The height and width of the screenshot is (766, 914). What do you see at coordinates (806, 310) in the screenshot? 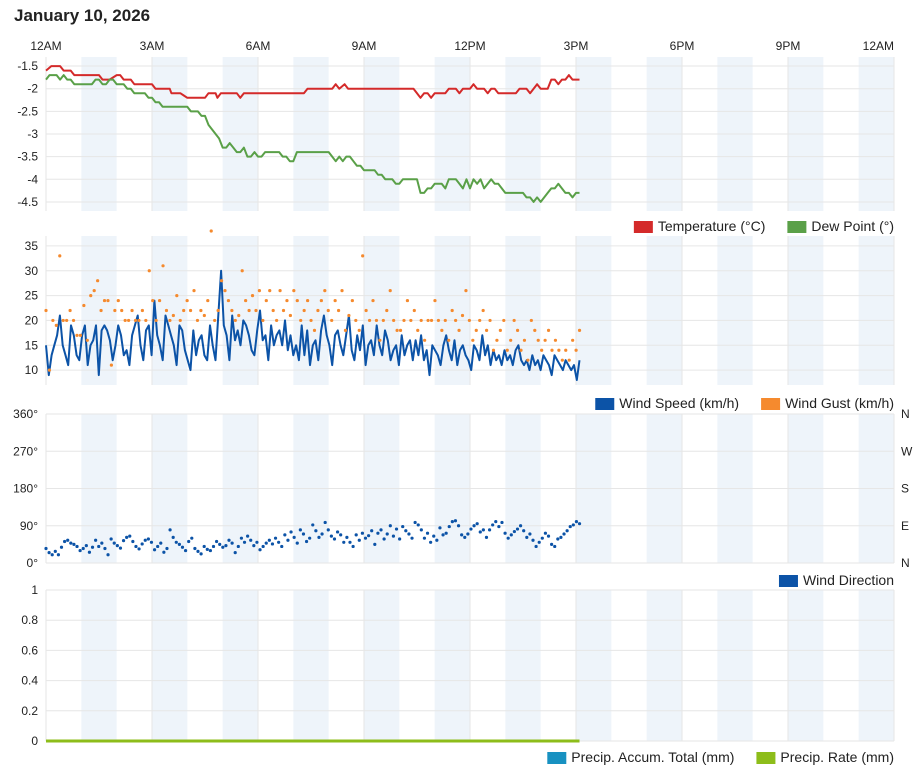
I see `hour-band` at bounding box center [806, 310].